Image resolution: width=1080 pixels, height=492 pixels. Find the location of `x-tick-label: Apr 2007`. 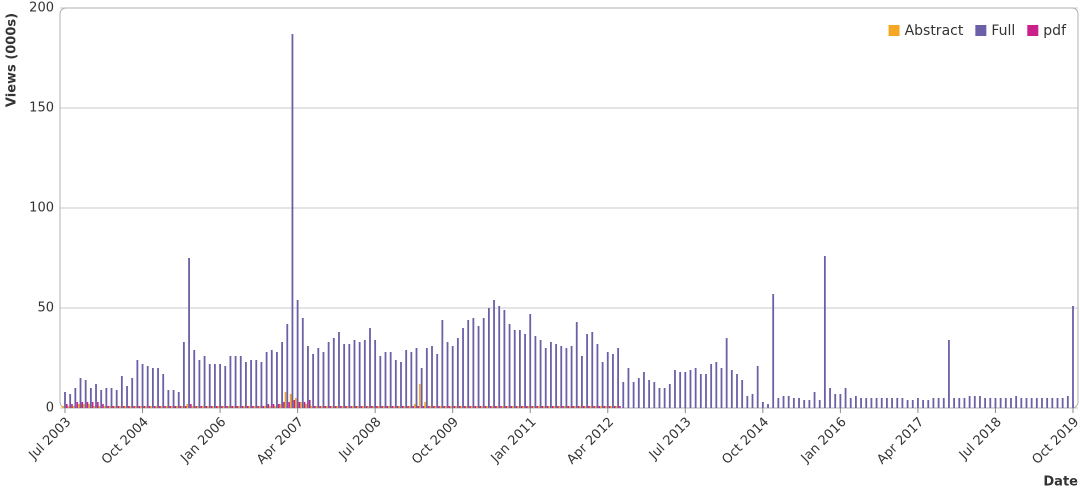

x-tick-label: Apr 2007 is located at coordinates (280, 441).